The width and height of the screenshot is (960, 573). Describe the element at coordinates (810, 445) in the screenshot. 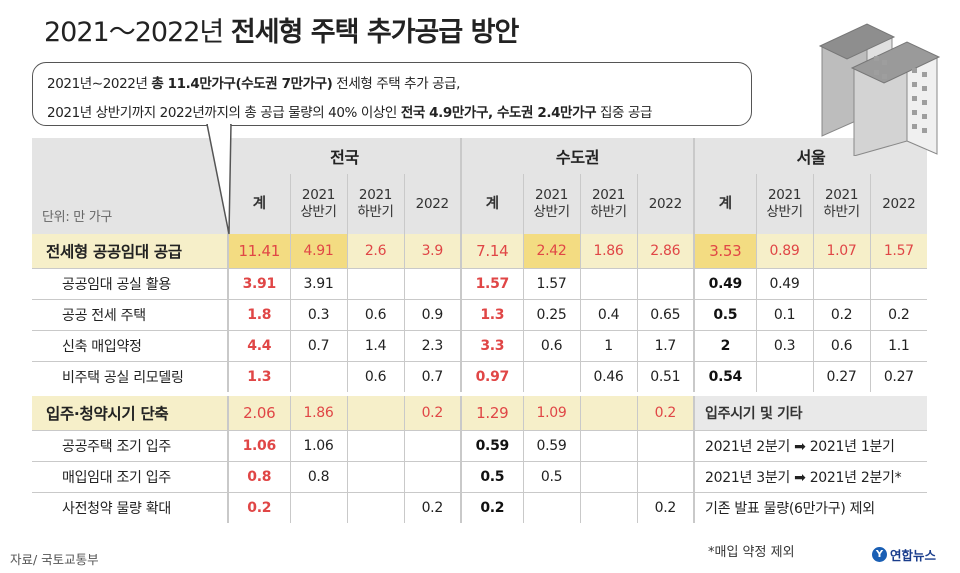

I see `note-cell: 2021년 2분기 ➡ 2021년 1분기` at that location.